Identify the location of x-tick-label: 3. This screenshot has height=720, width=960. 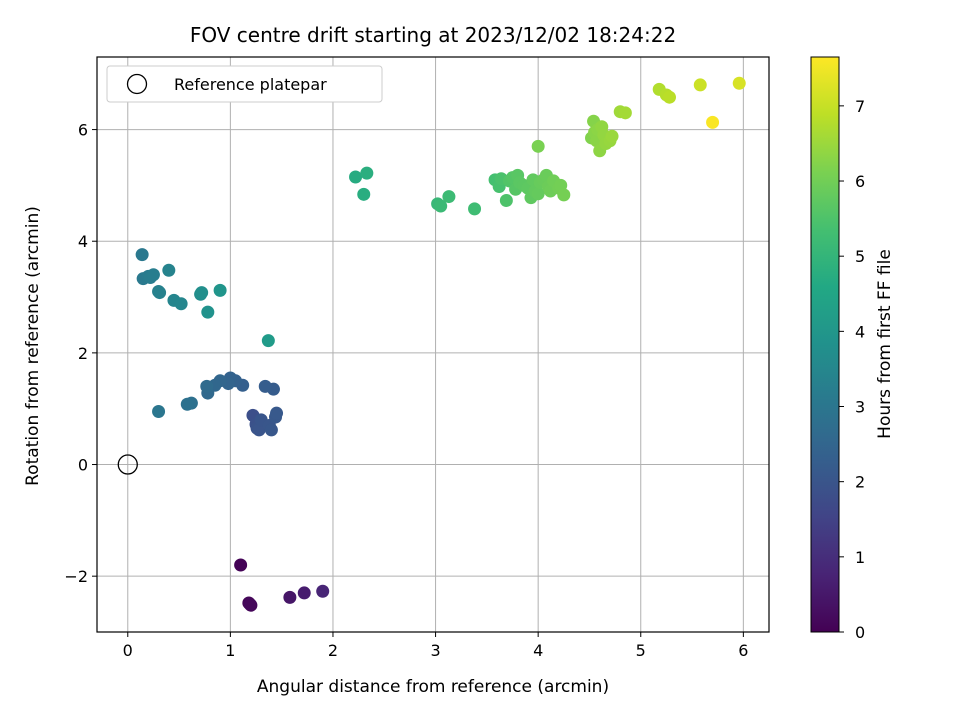
(435, 650).